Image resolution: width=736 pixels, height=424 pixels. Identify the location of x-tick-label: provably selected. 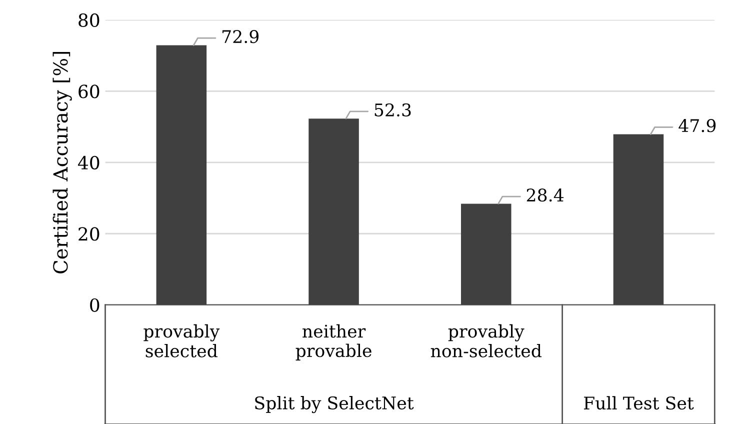
(182, 341).